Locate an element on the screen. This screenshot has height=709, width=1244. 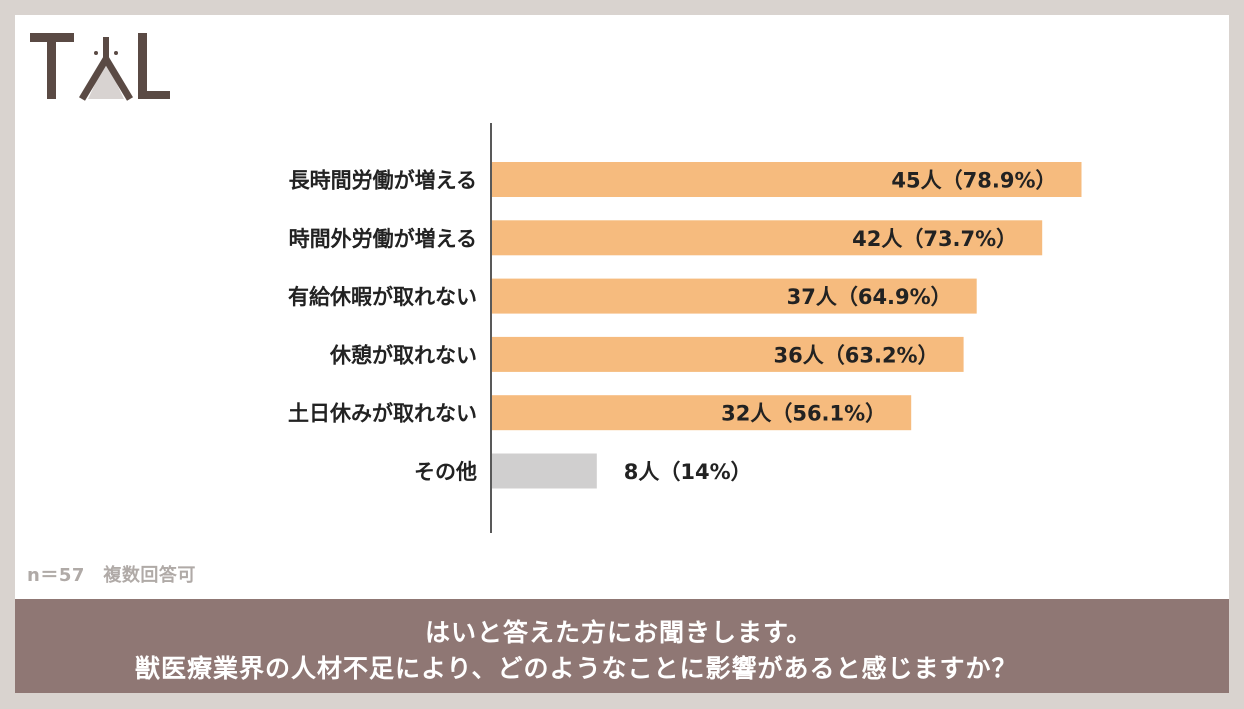
value-label-3: 37人（64.9%） is located at coordinates (869, 297).